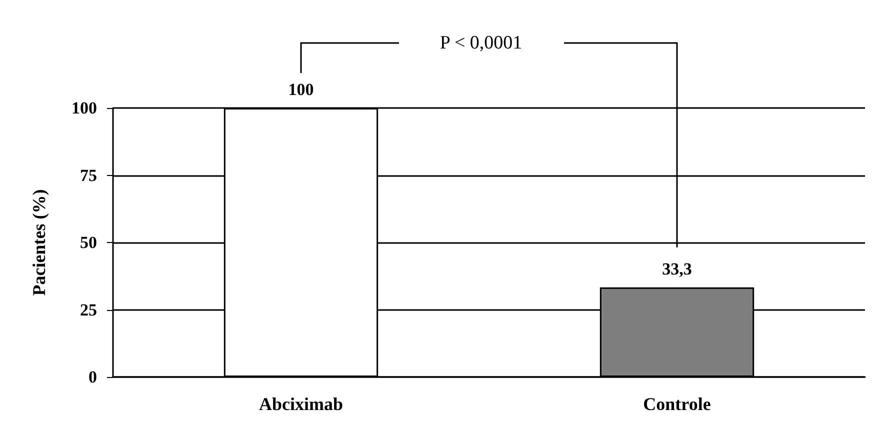  What do you see at coordinates (88, 175) in the screenshot?
I see `y-tick-label: 75` at bounding box center [88, 175].